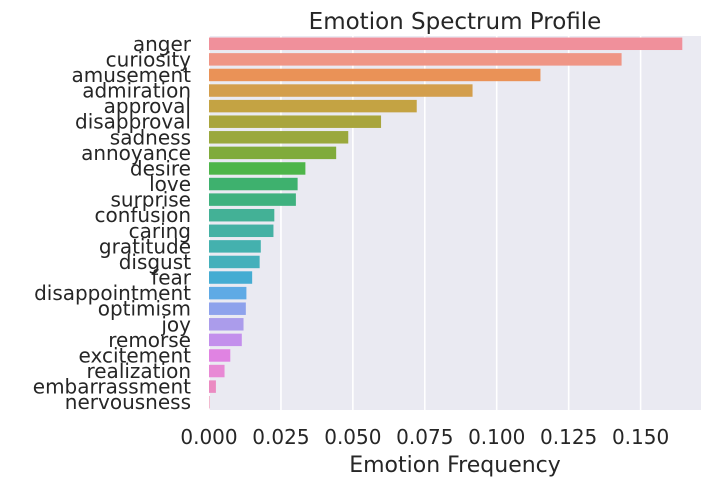 Image resolution: width=715 pixels, height=486 pixels. Describe the element at coordinates (257, 168) in the screenshot. I see `bar-desire` at that location.